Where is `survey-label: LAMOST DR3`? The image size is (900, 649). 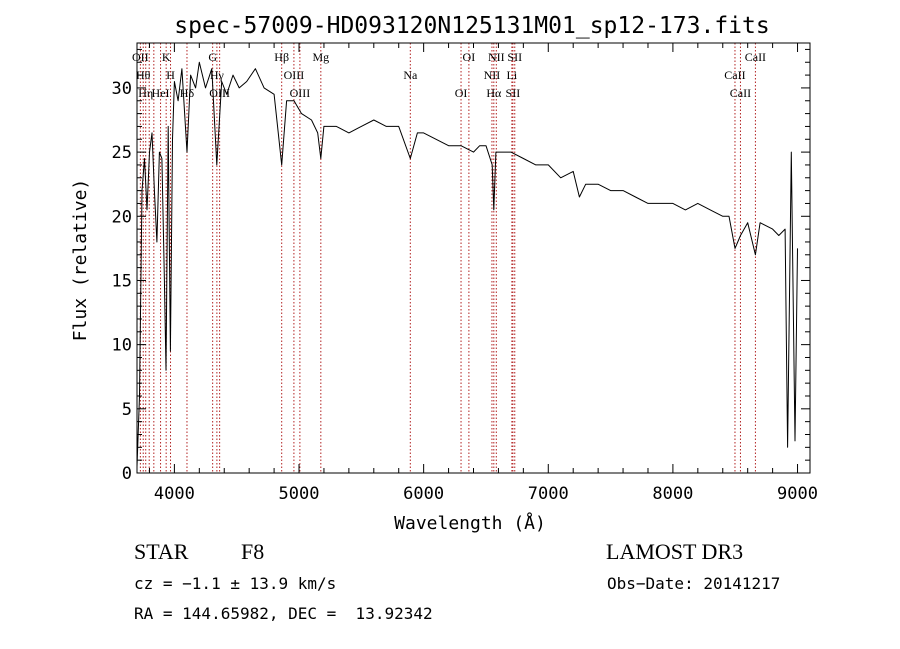 survey-label: LAMOST DR3 is located at coordinates (675, 551).